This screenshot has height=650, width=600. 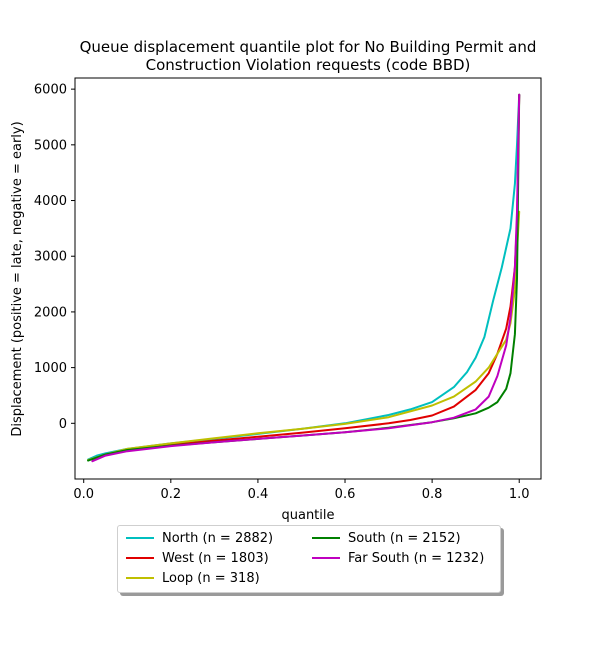 What do you see at coordinates (50, 145) in the screenshot?
I see `y-tick-label: 5000` at bounding box center [50, 145].